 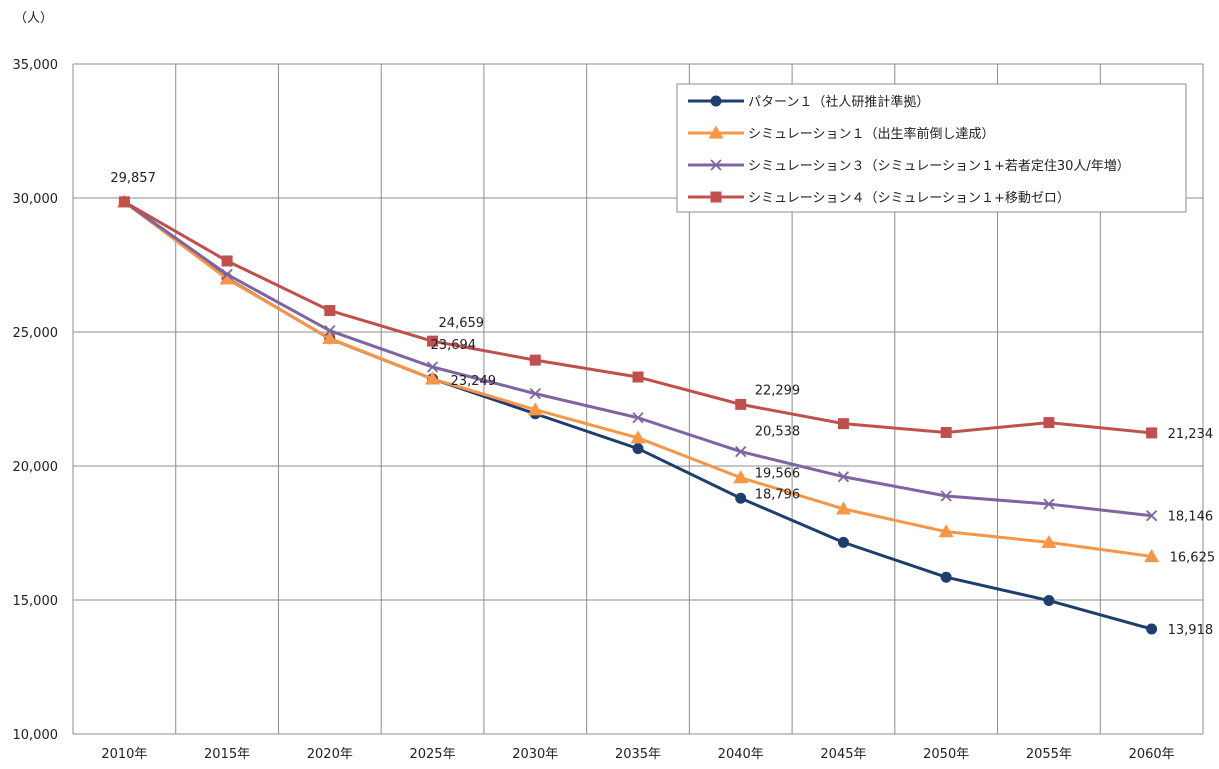 What do you see at coordinates (843, 754) in the screenshot?
I see `x-tick-label: 2045年` at bounding box center [843, 754].